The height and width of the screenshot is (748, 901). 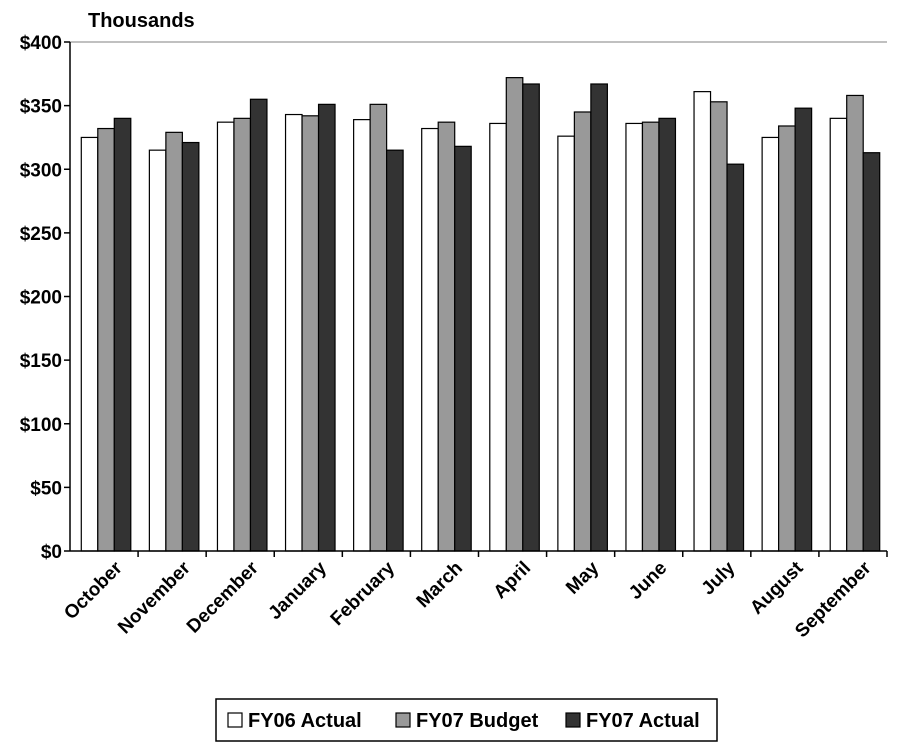 I want to click on x-tick-label: June, so click(x=648, y=581).